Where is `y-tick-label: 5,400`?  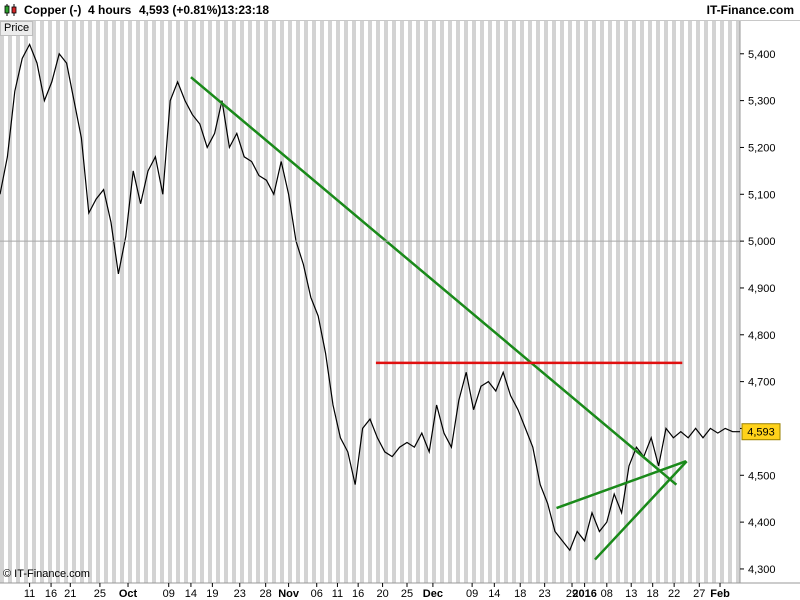 y-tick-label: 5,400 is located at coordinates (762, 55).